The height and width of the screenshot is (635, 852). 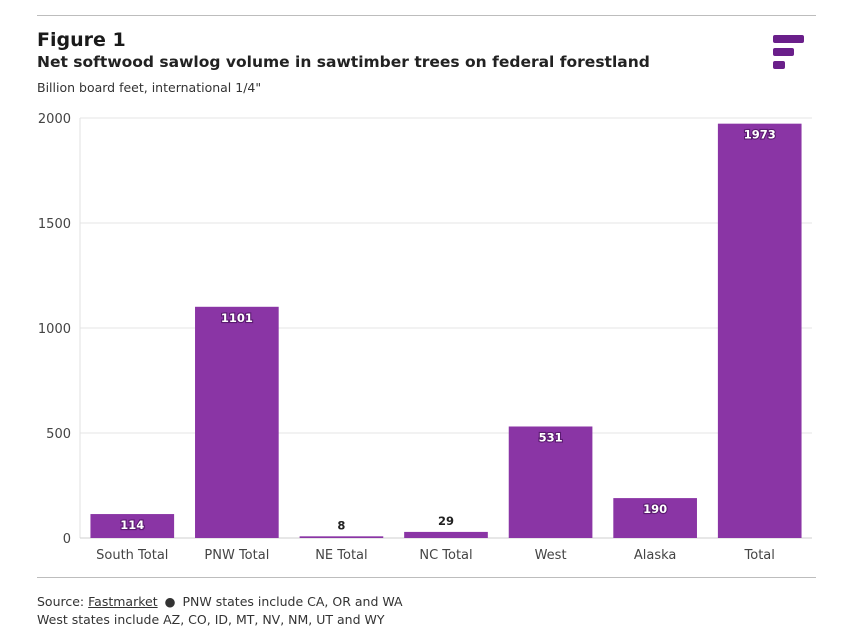 What do you see at coordinates (551, 437) in the screenshot?
I see `data-label: 531` at bounding box center [551, 437].